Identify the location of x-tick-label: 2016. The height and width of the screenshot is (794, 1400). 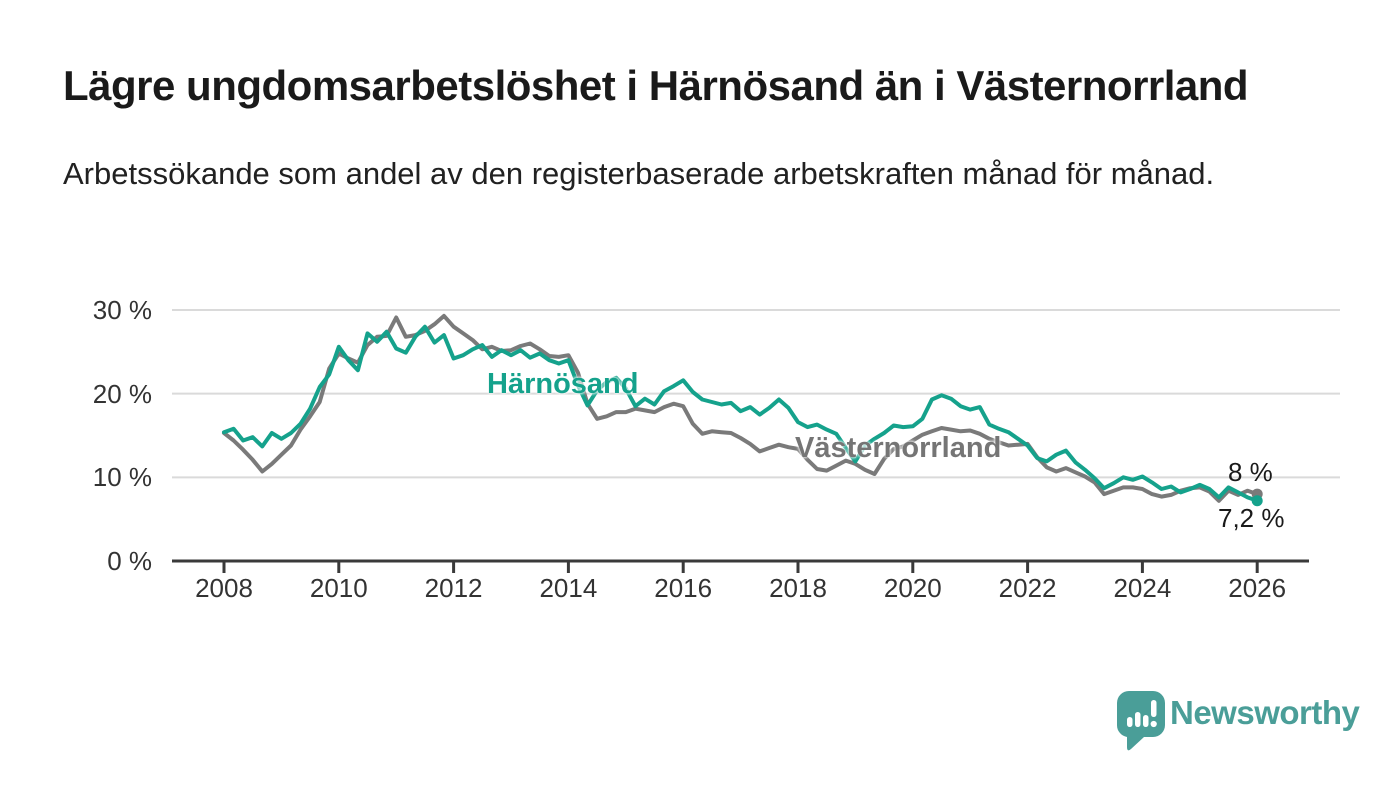
(683, 588).